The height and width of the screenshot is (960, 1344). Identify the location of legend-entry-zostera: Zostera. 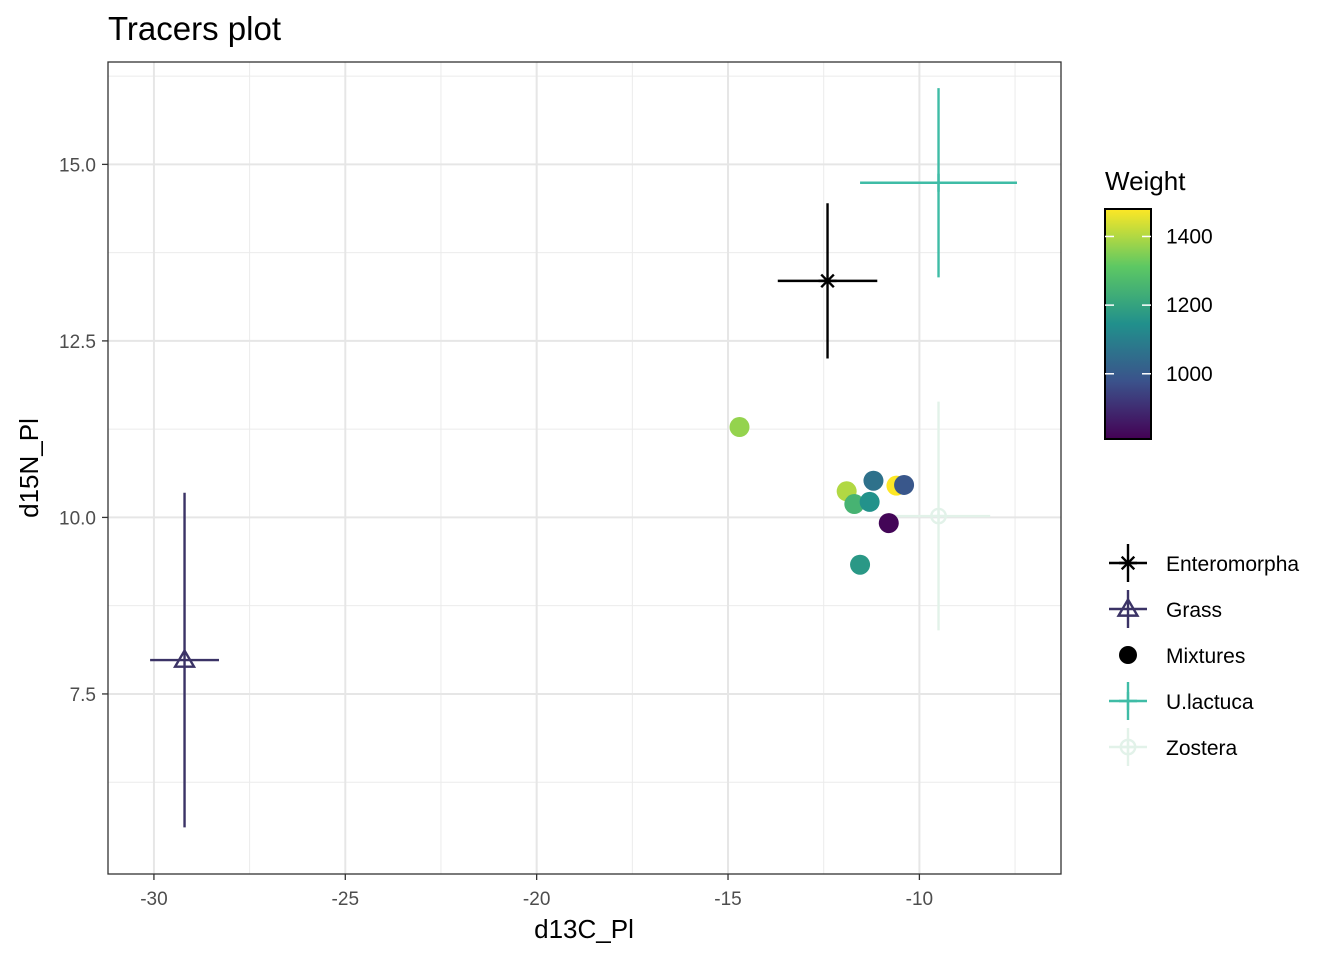
(1173, 747).